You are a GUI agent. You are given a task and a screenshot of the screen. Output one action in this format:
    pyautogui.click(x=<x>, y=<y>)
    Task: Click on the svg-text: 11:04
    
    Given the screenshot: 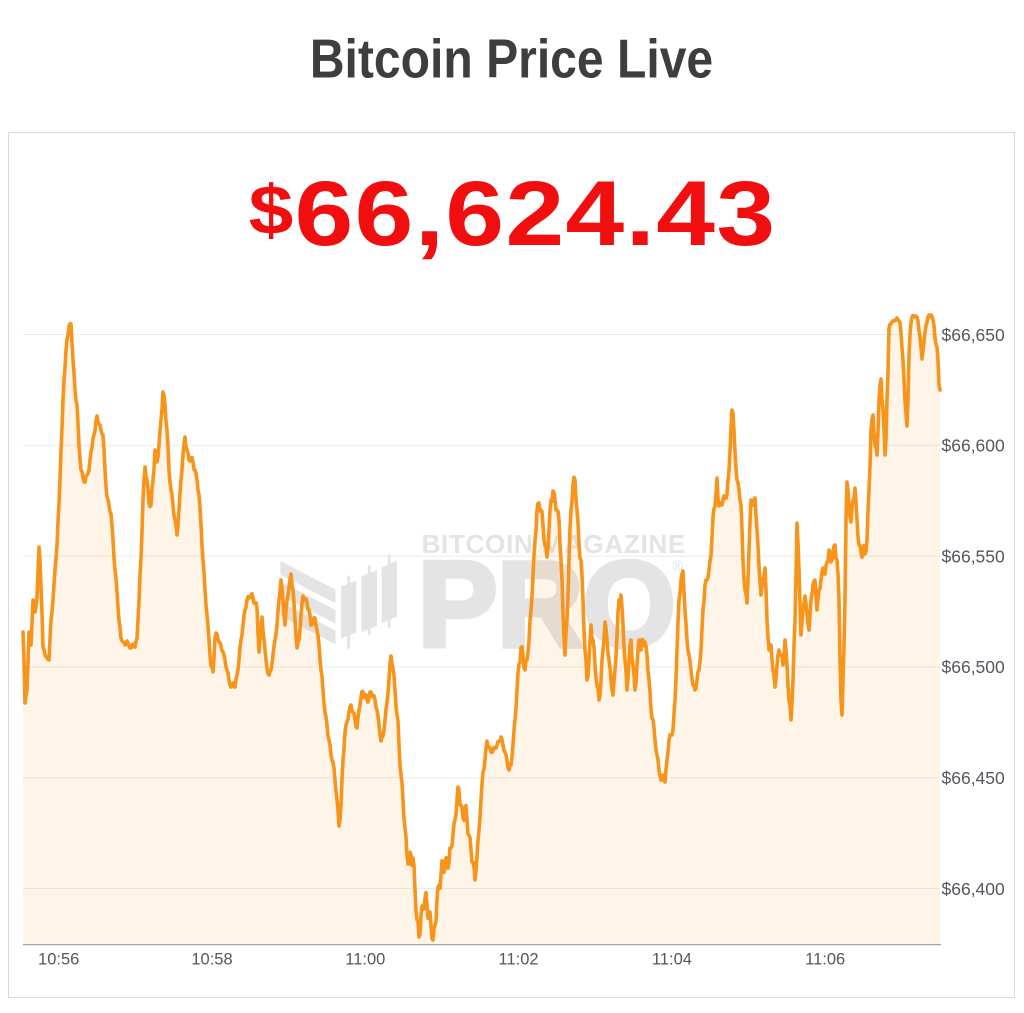 What is the action you would take?
    pyautogui.click(x=672, y=960)
    